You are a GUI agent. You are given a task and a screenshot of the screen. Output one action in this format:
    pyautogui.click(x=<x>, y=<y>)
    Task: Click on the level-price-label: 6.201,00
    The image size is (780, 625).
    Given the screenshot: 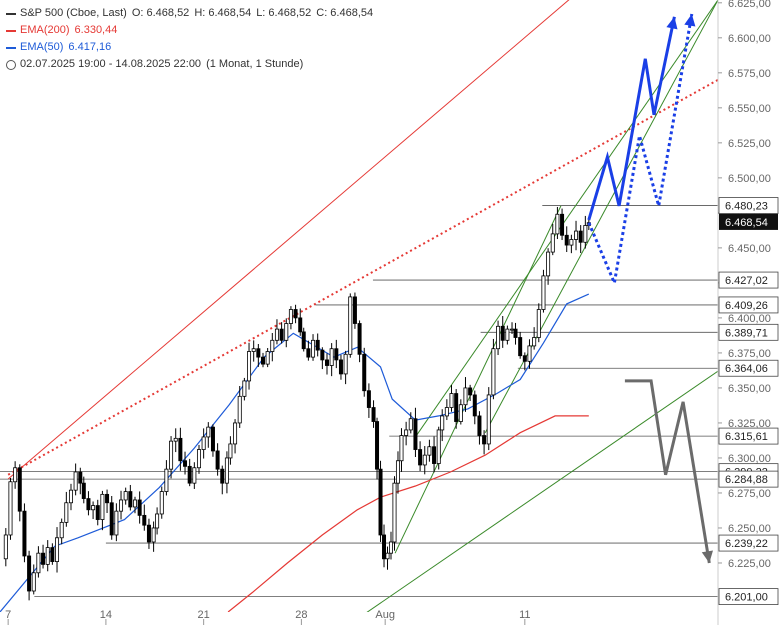 What is the action you would take?
    pyautogui.click(x=746, y=598)
    